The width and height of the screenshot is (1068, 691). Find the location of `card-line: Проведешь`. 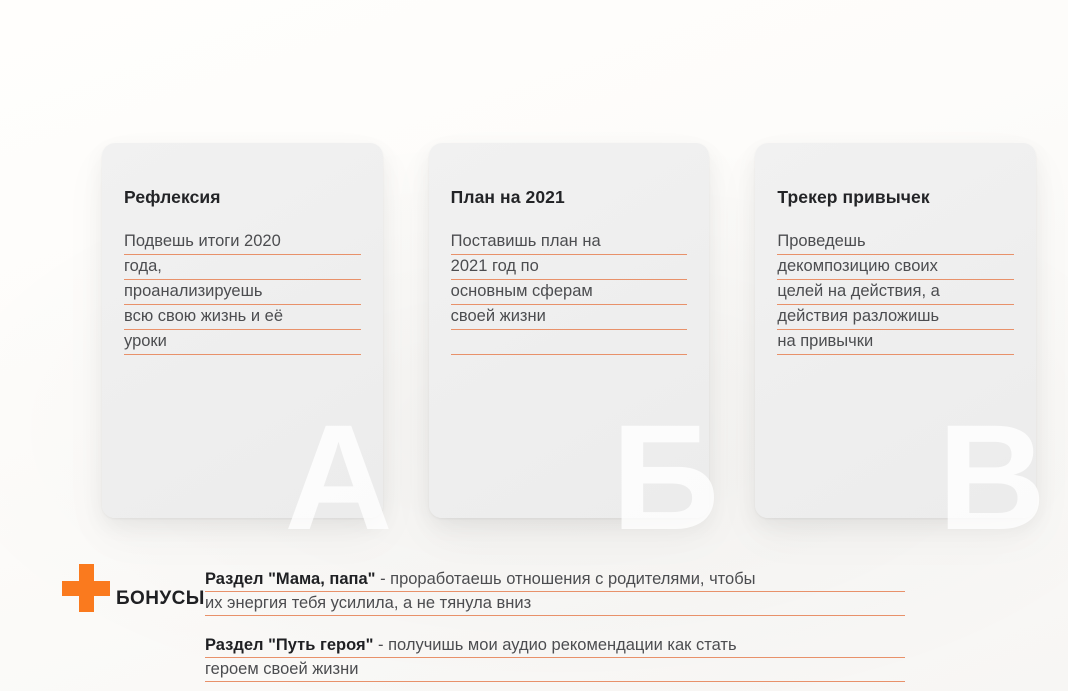

card-line: Проведешь is located at coordinates (896, 242).